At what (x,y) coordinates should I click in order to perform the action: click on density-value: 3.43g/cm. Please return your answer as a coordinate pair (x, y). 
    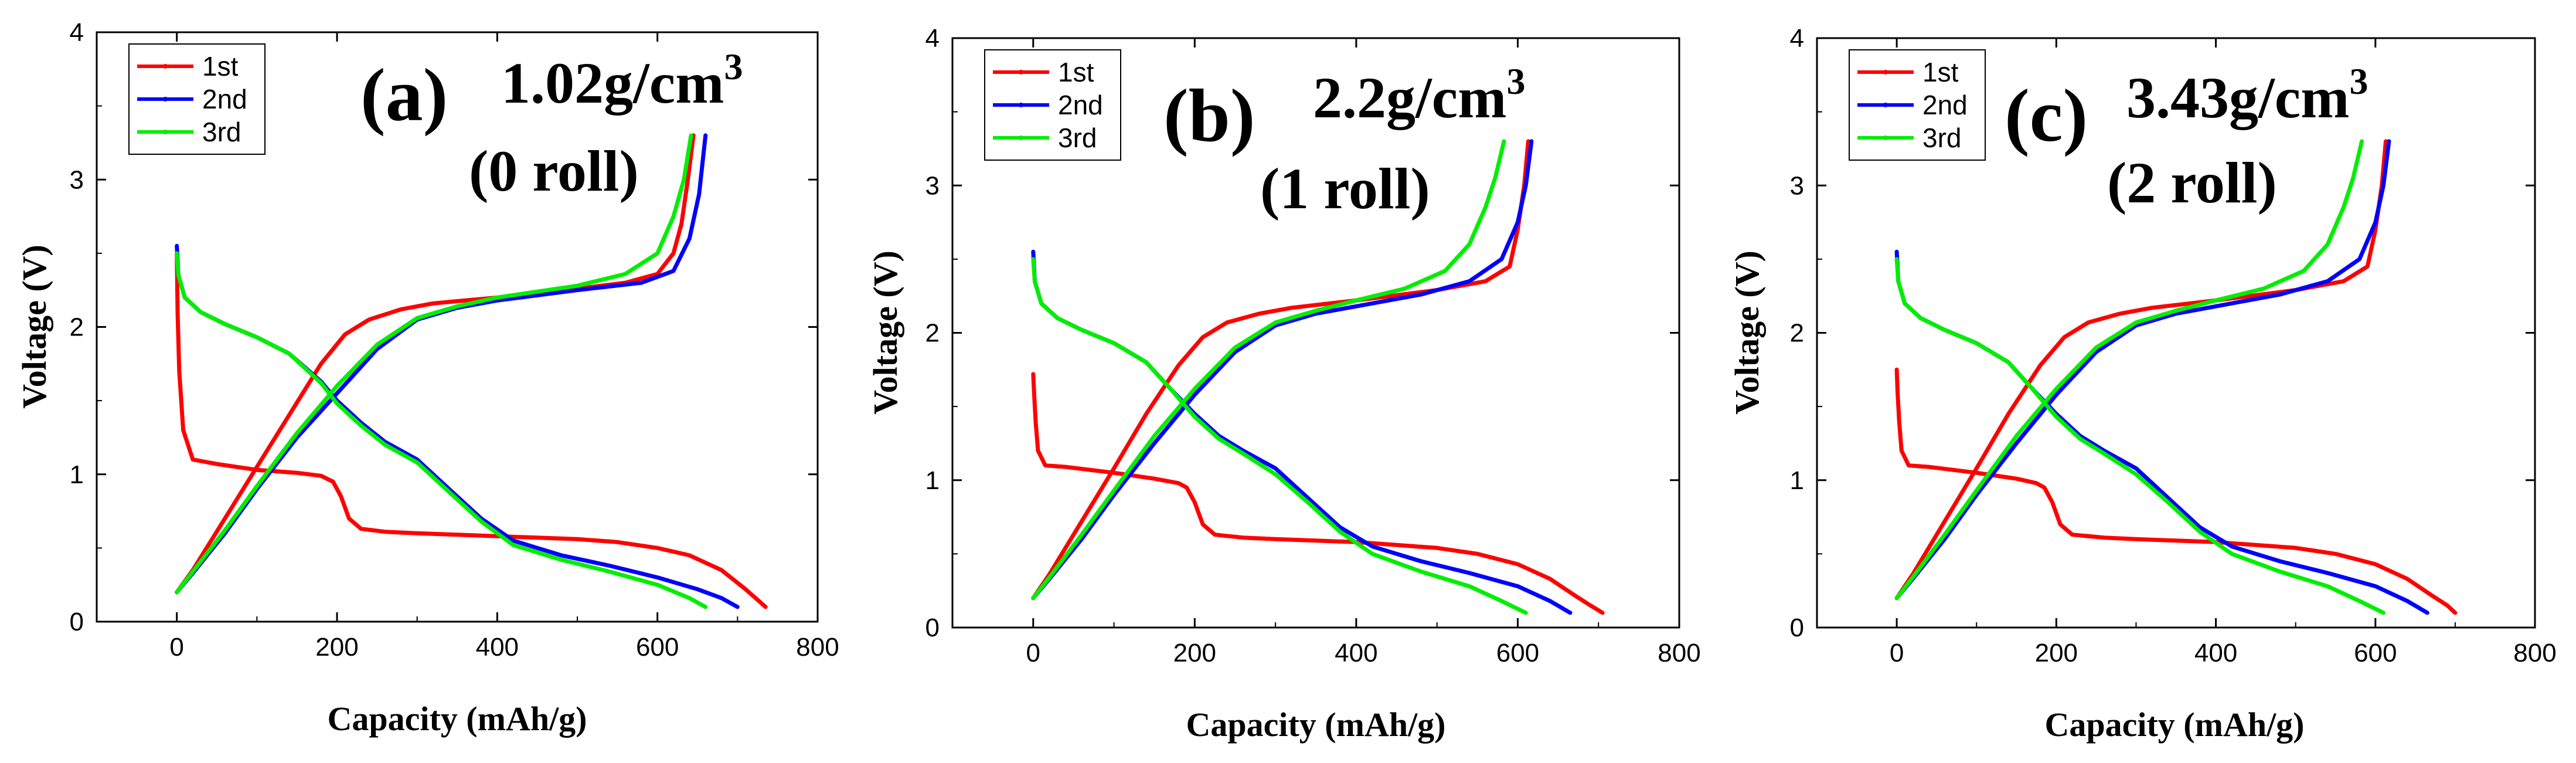
    Looking at the image, I should click on (2237, 97).